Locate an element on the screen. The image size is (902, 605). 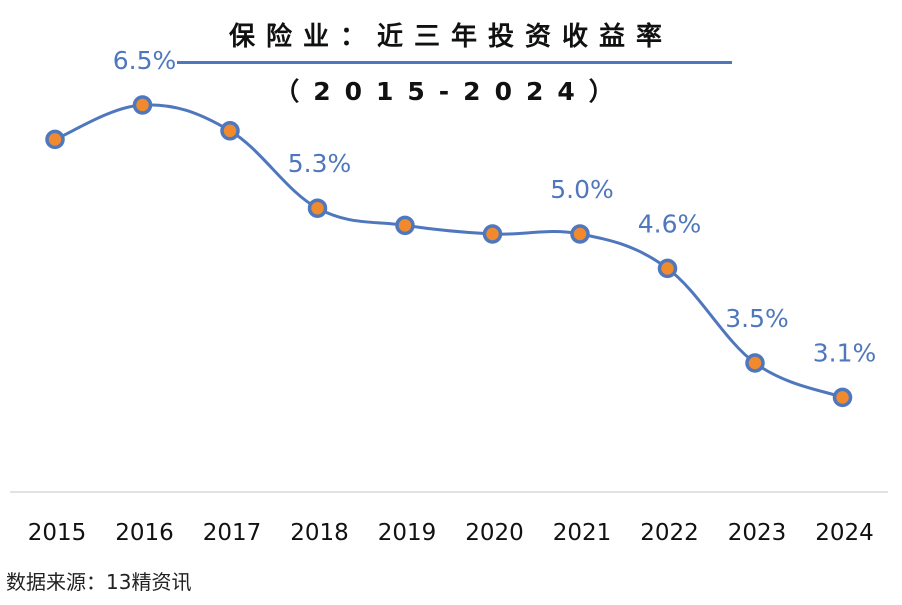
data-source-note: 数据来源：13精资讯 is located at coordinates (99, 582).